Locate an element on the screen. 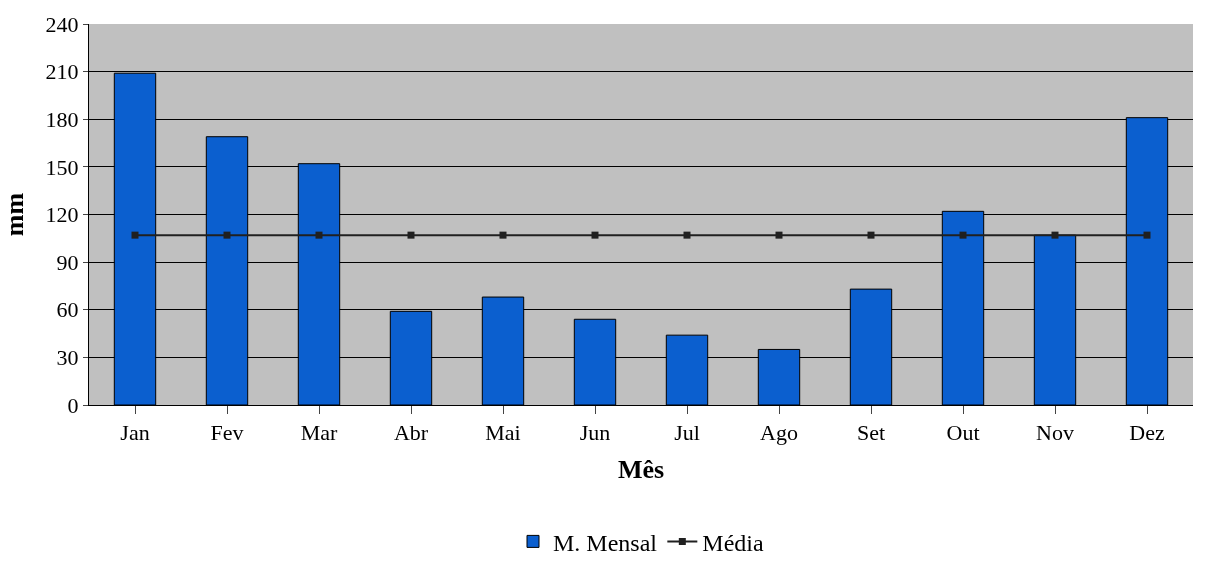  y-tick-label: 30 is located at coordinates (67, 358).